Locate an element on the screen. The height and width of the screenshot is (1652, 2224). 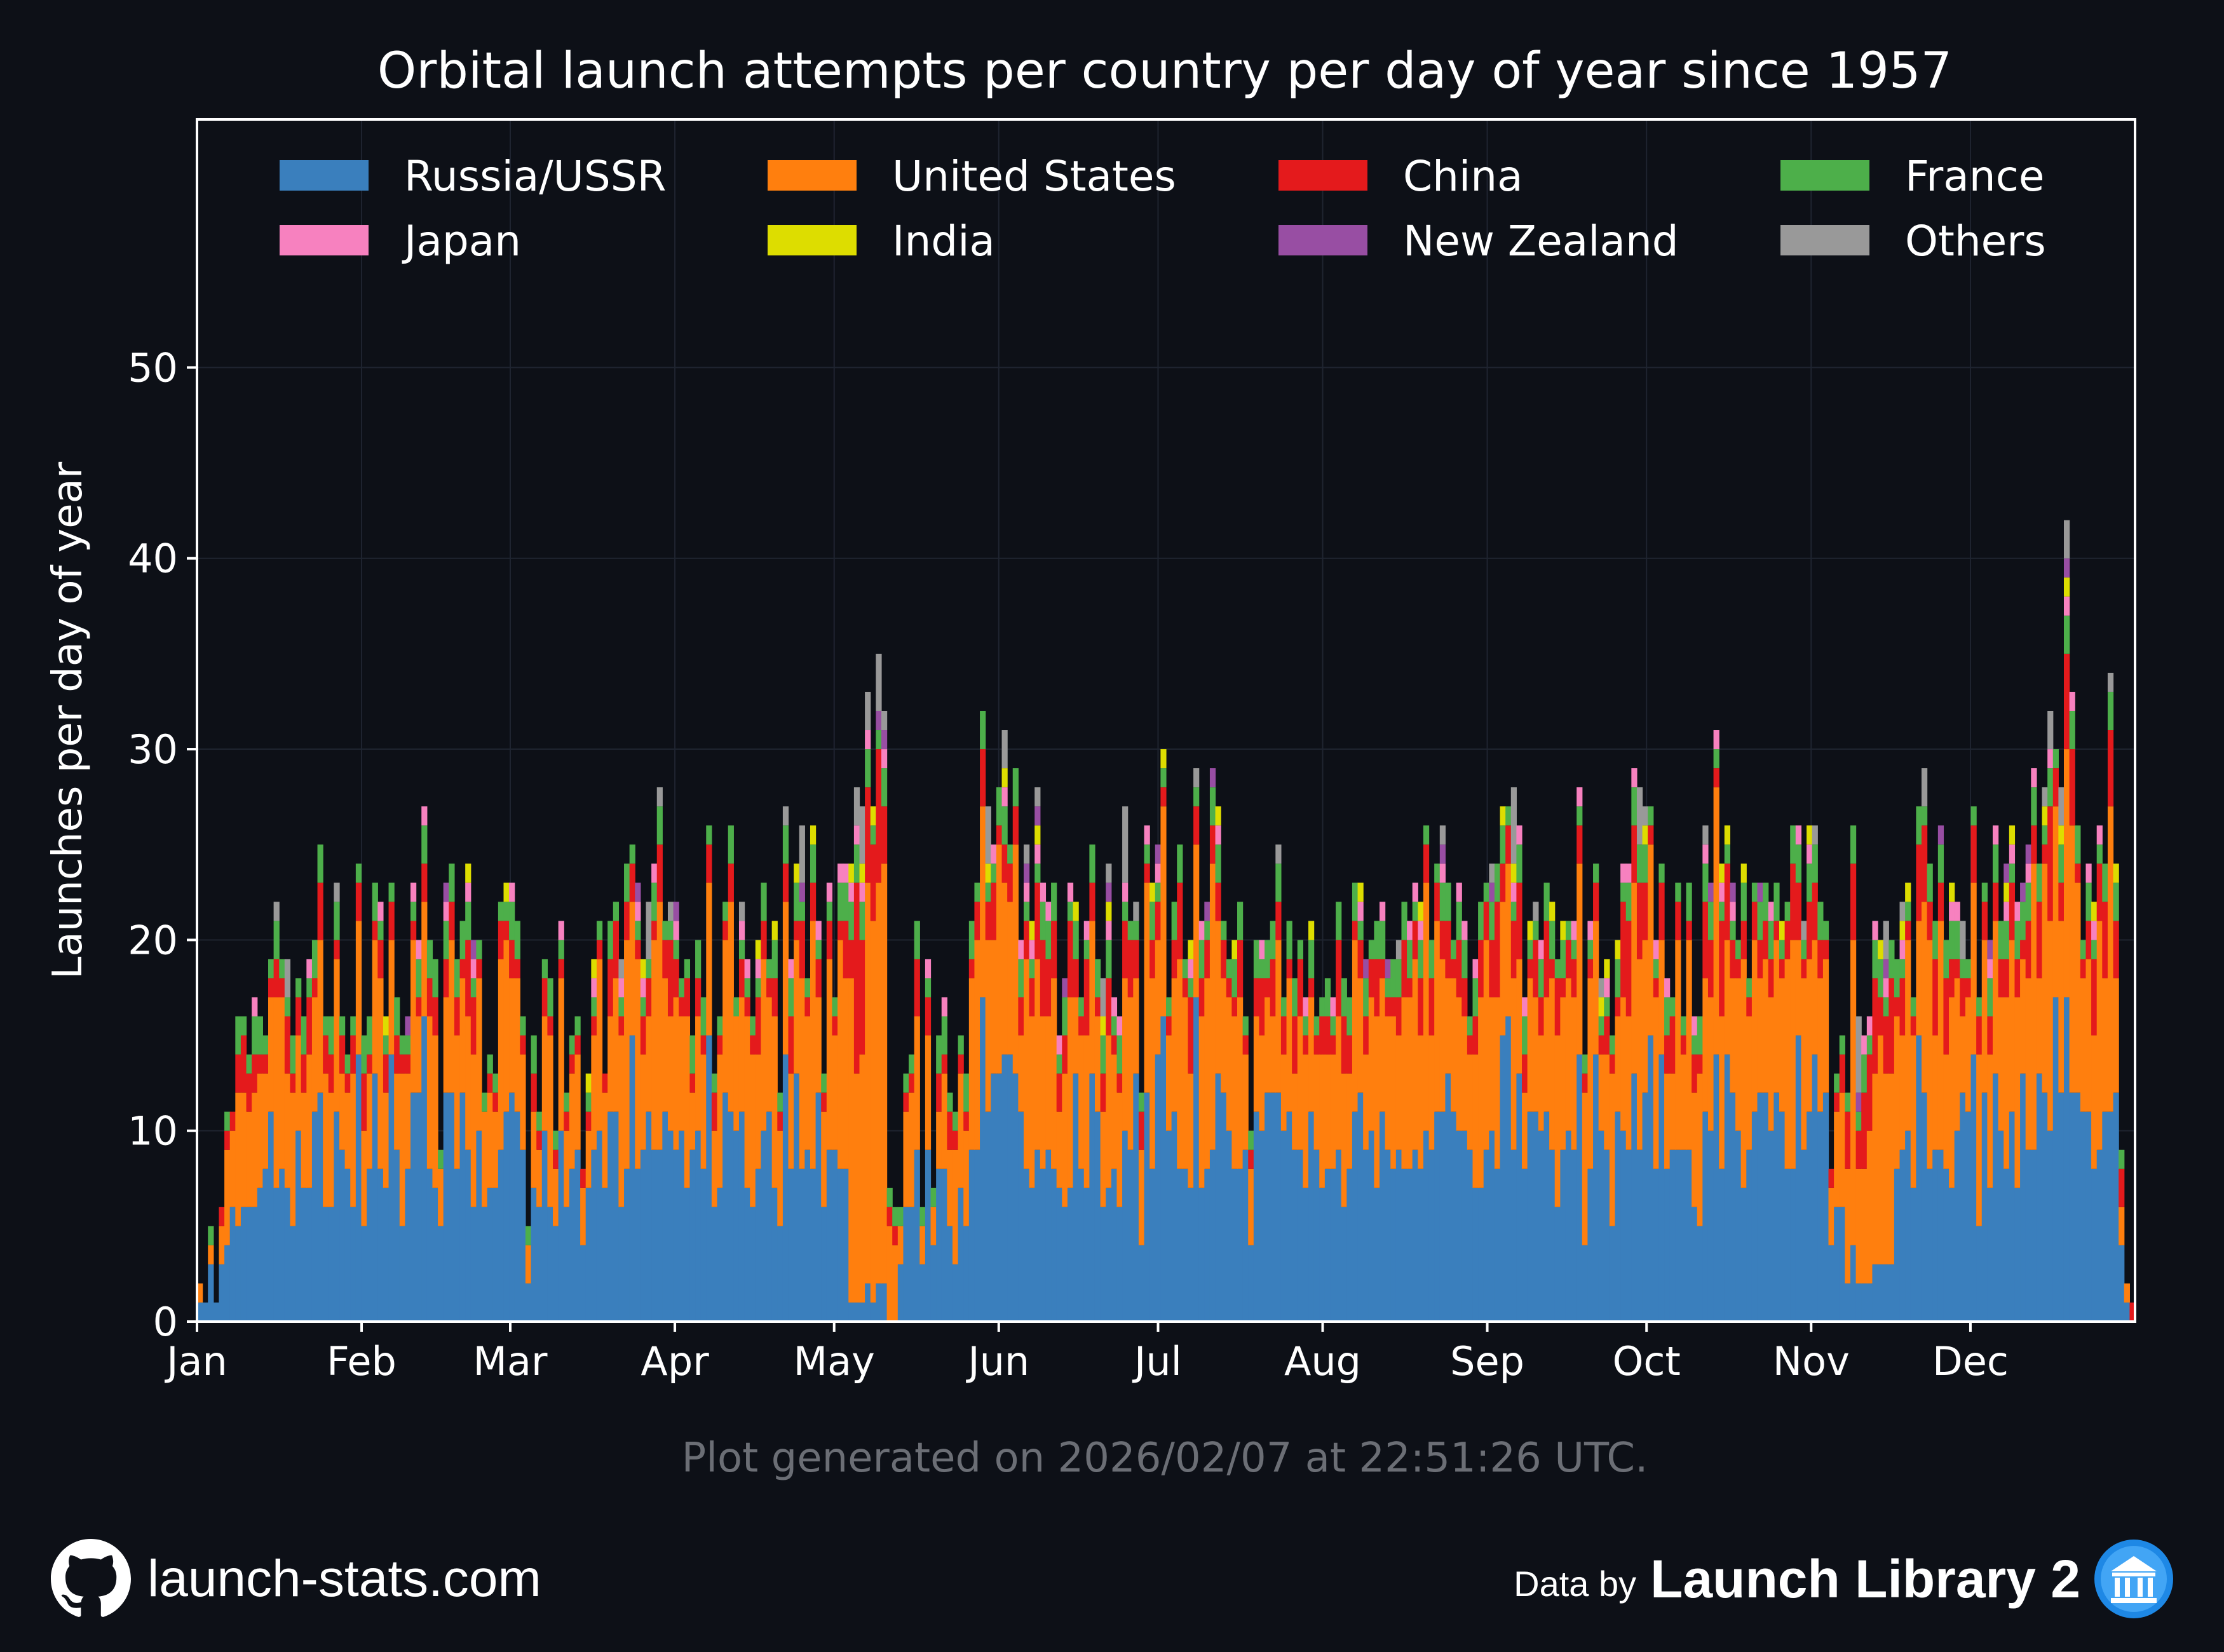
site-credit: launch-stats.com is located at coordinates (296, 1579).